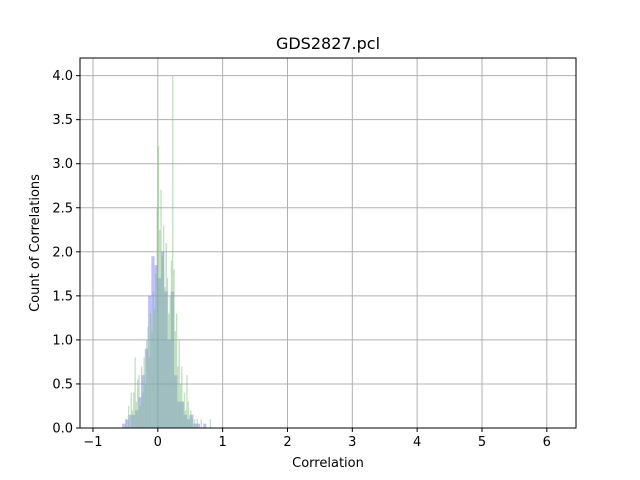  What do you see at coordinates (92, 442) in the screenshot?
I see `x-tick-label: −1` at bounding box center [92, 442].